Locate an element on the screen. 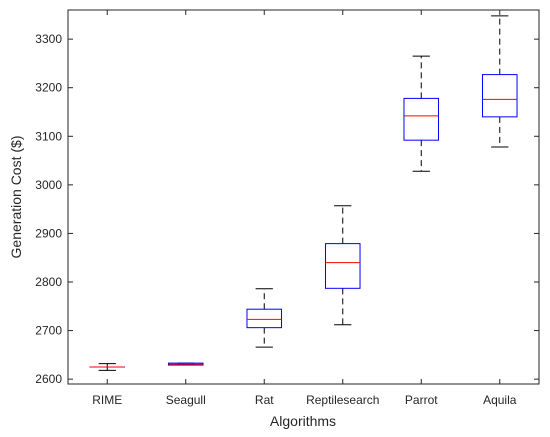 The width and height of the screenshot is (550, 437). y-tick-label: 2600 is located at coordinates (48, 379).